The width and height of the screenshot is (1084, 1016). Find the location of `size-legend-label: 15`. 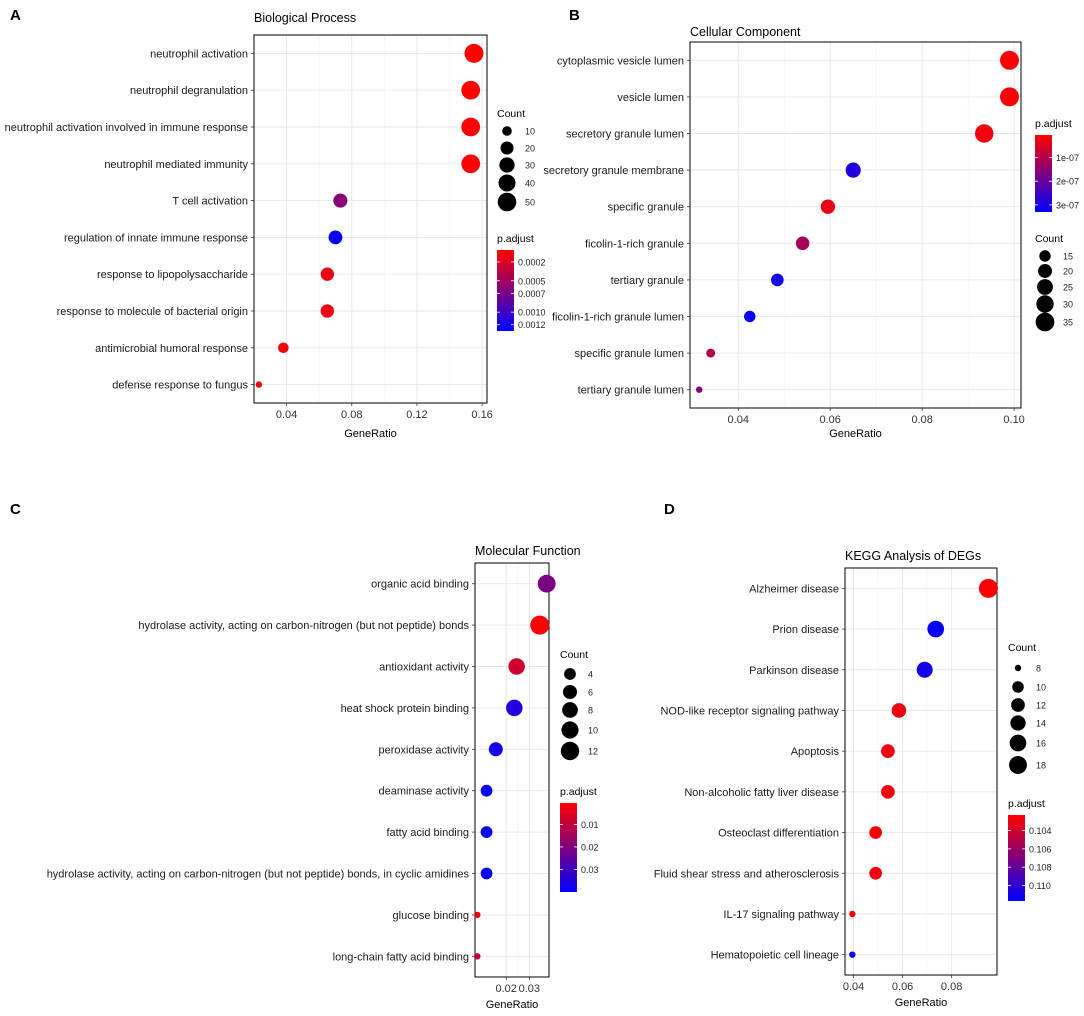

size-legend-label: 15 is located at coordinates (1068, 257).